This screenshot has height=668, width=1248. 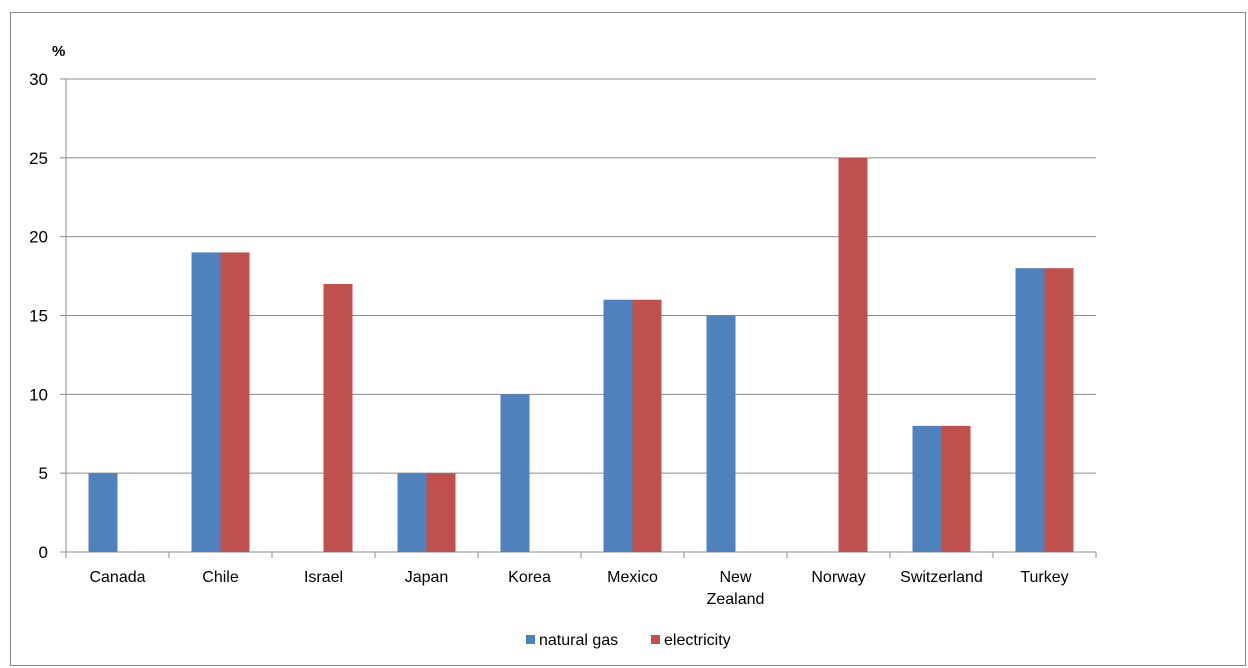 What do you see at coordinates (38, 79) in the screenshot?
I see `y-tick-label: 30` at bounding box center [38, 79].